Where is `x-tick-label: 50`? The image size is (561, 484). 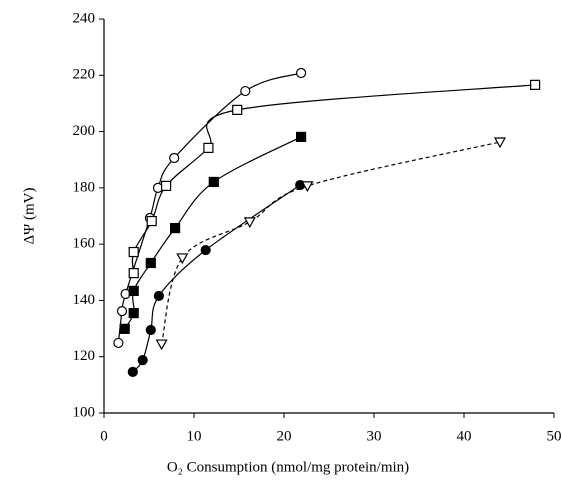 x-tick-label: 50 is located at coordinates (554, 436).